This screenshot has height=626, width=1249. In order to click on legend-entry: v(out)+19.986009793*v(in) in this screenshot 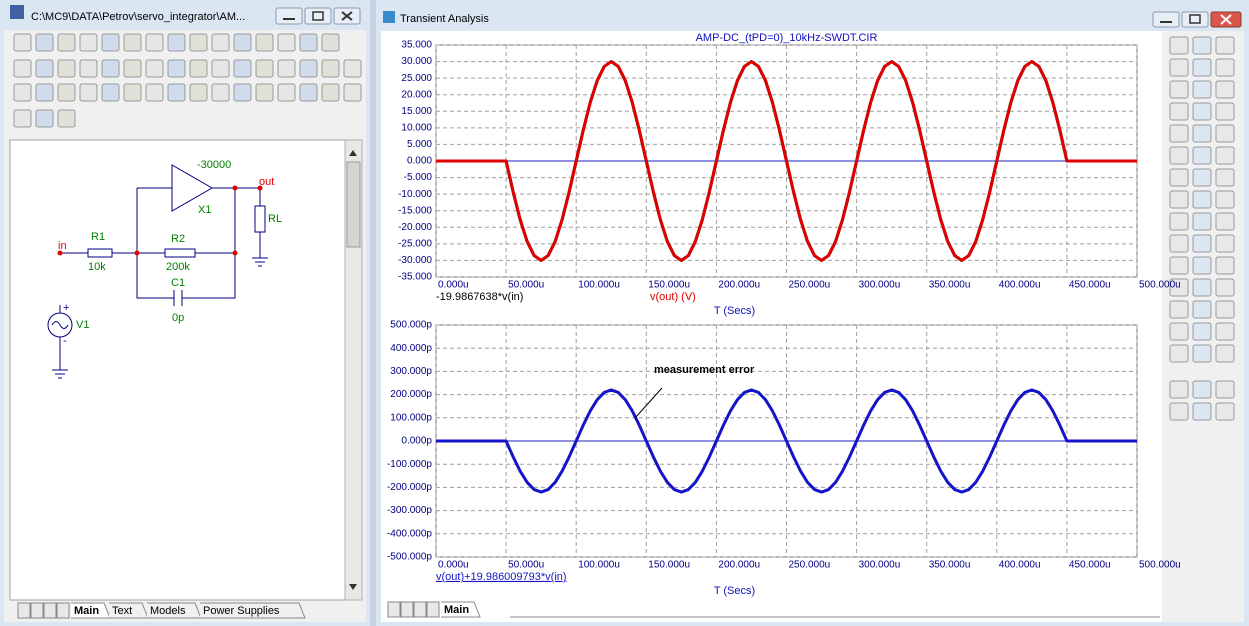, I will do `click(501, 577)`.